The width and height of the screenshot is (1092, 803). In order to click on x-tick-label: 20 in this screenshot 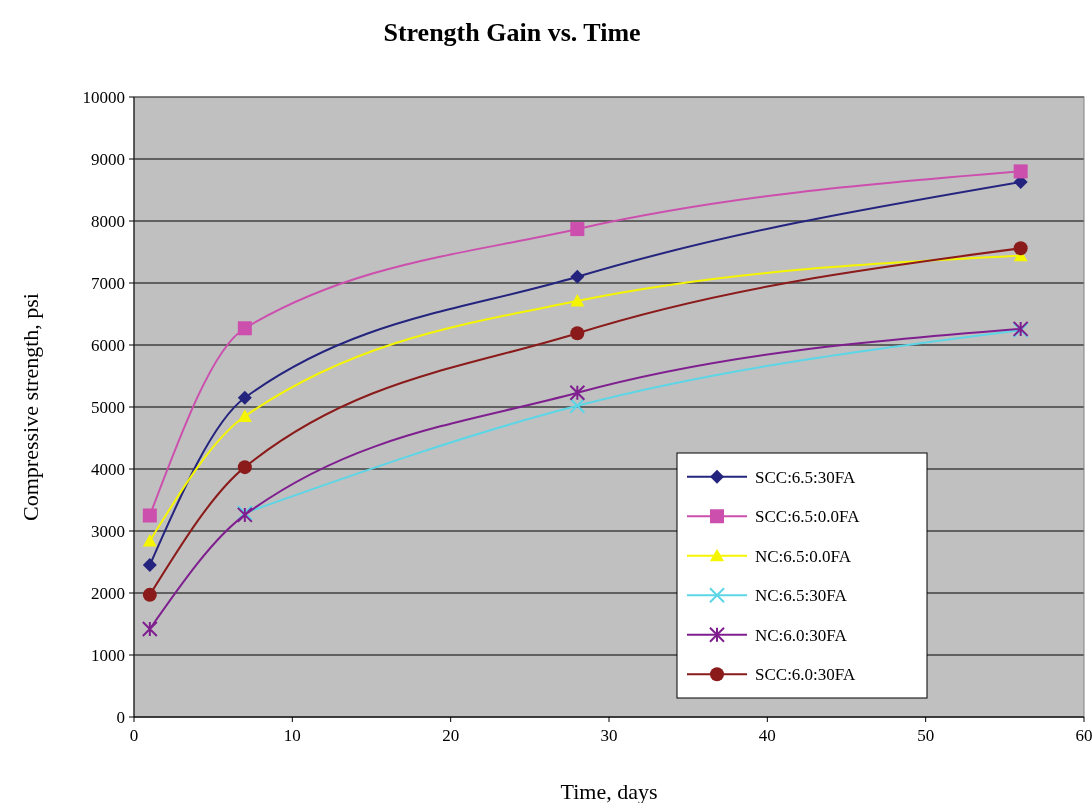, I will do `click(451, 735)`.